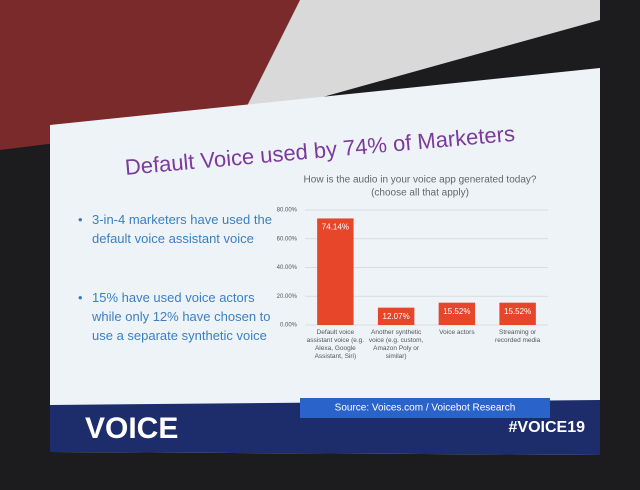  Describe the element at coordinates (547, 427) in the screenshot. I see `footer-tag: #VOICE19` at that location.